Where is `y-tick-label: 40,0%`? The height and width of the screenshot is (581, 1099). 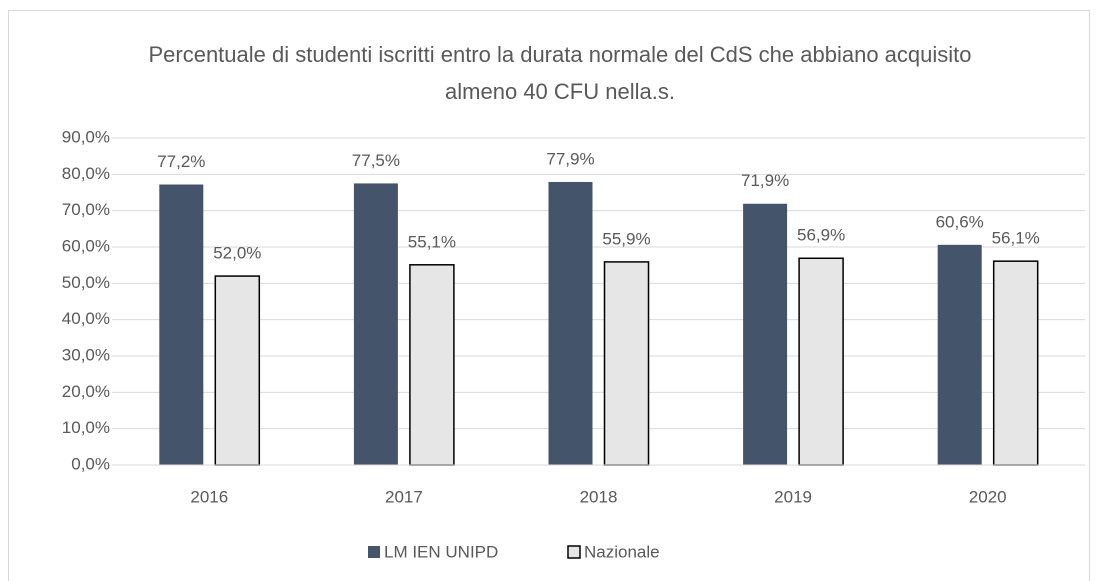 y-tick-label: 40,0% is located at coordinates (86, 318).